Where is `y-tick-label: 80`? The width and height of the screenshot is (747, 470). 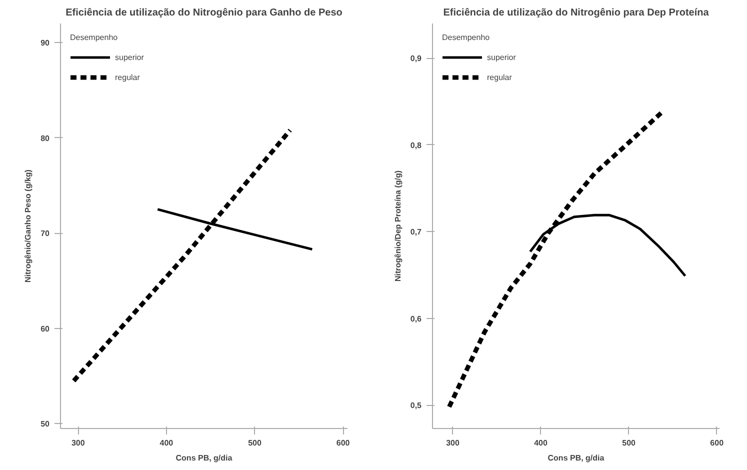 y-tick-label: 80 is located at coordinates (45, 138).